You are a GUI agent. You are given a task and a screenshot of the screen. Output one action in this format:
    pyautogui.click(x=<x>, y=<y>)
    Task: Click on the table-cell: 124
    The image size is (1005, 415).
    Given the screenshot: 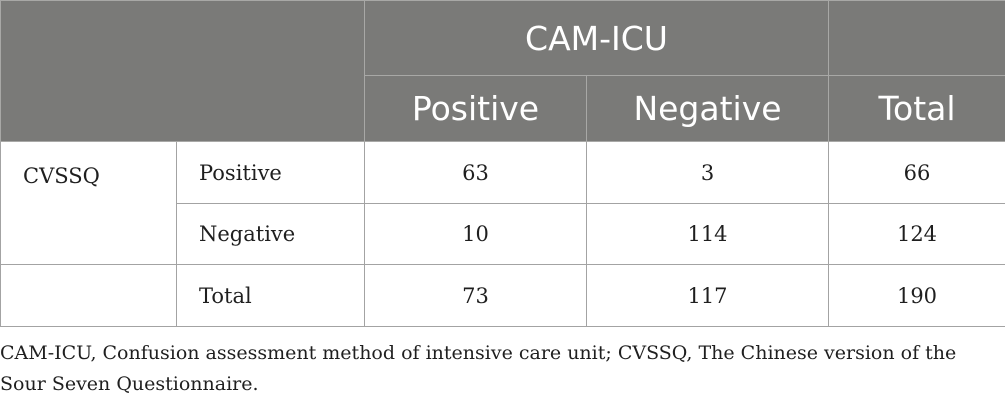 What is the action you would take?
    pyautogui.click(x=916, y=234)
    